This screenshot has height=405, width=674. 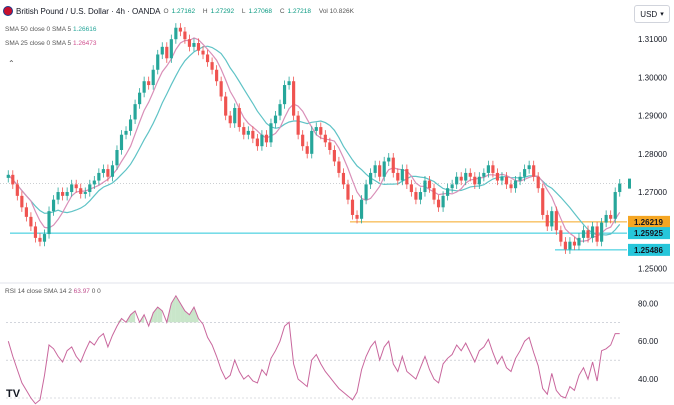 I want to click on tradingview-logo-icon: TV, so click(x=13, y=394).